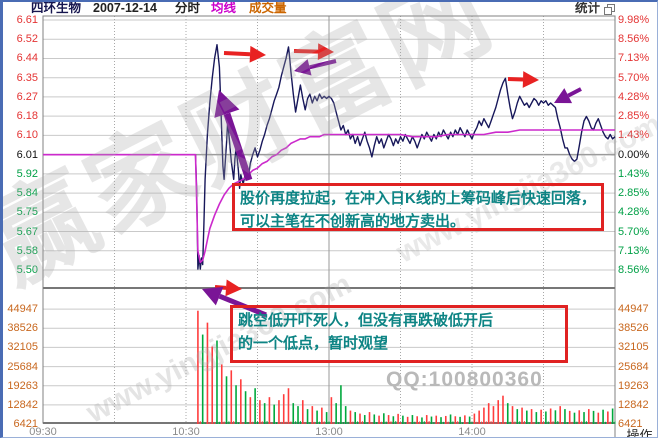  What do you see at coordinates (186, 432) in the screenshot?
I see `time-axis-label: 10:30` at bounding box center [186, 432].